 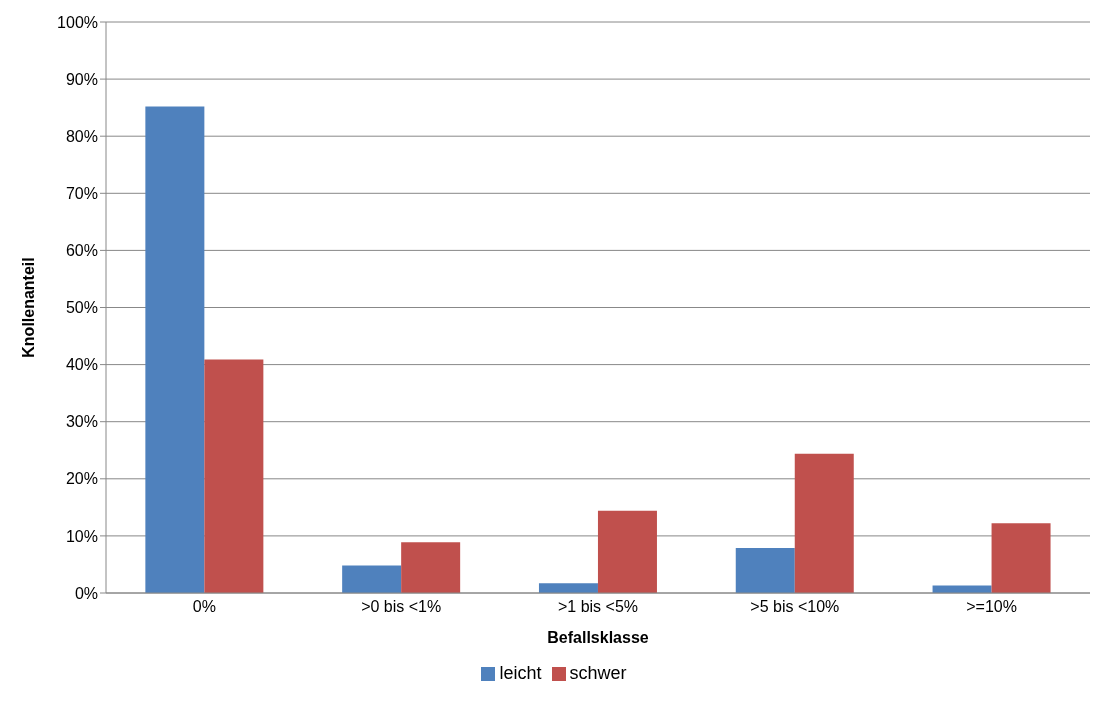 What do you see at coordinates (86, 593) in the screenshot?
I see `y-tick-label: 0%` at bounding box center [86, 593].